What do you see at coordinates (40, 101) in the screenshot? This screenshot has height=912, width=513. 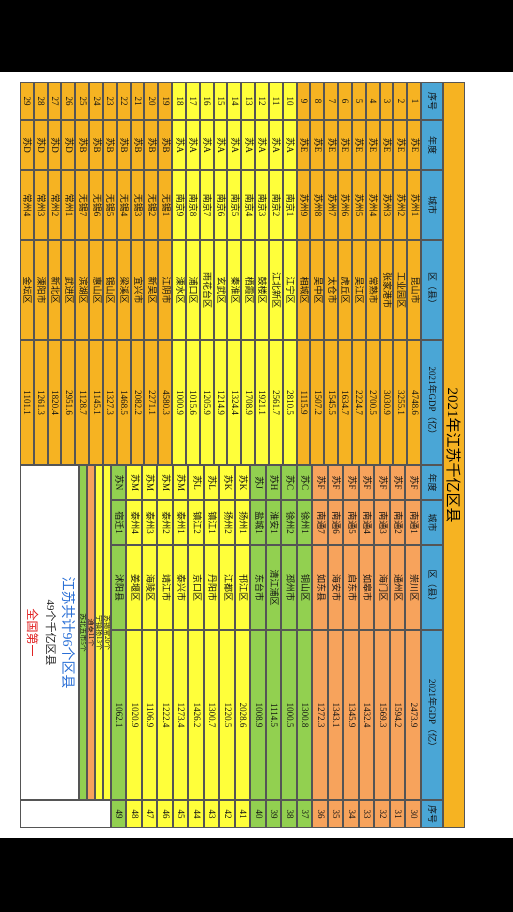 I see `table-cell: 28` at bounding box center [40, 101].